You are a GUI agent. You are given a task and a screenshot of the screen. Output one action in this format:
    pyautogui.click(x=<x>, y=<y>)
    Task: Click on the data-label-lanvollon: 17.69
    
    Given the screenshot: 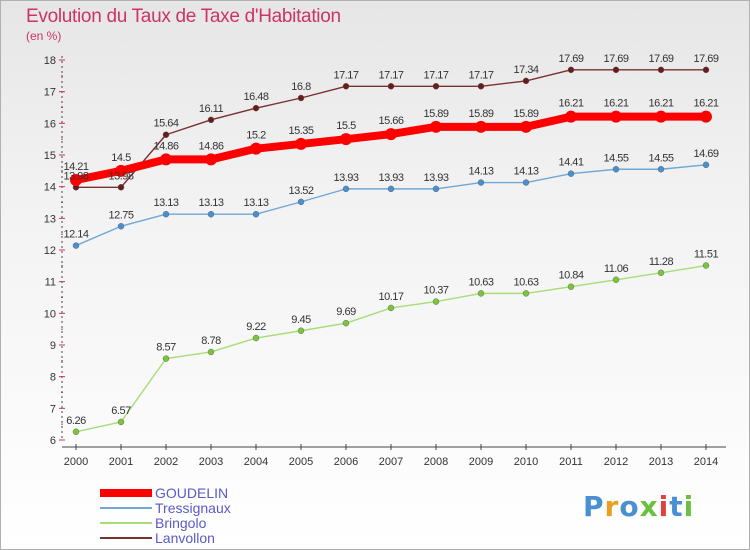 What is the action you would take?
    pyautogui.click(x=615, y=59)
    